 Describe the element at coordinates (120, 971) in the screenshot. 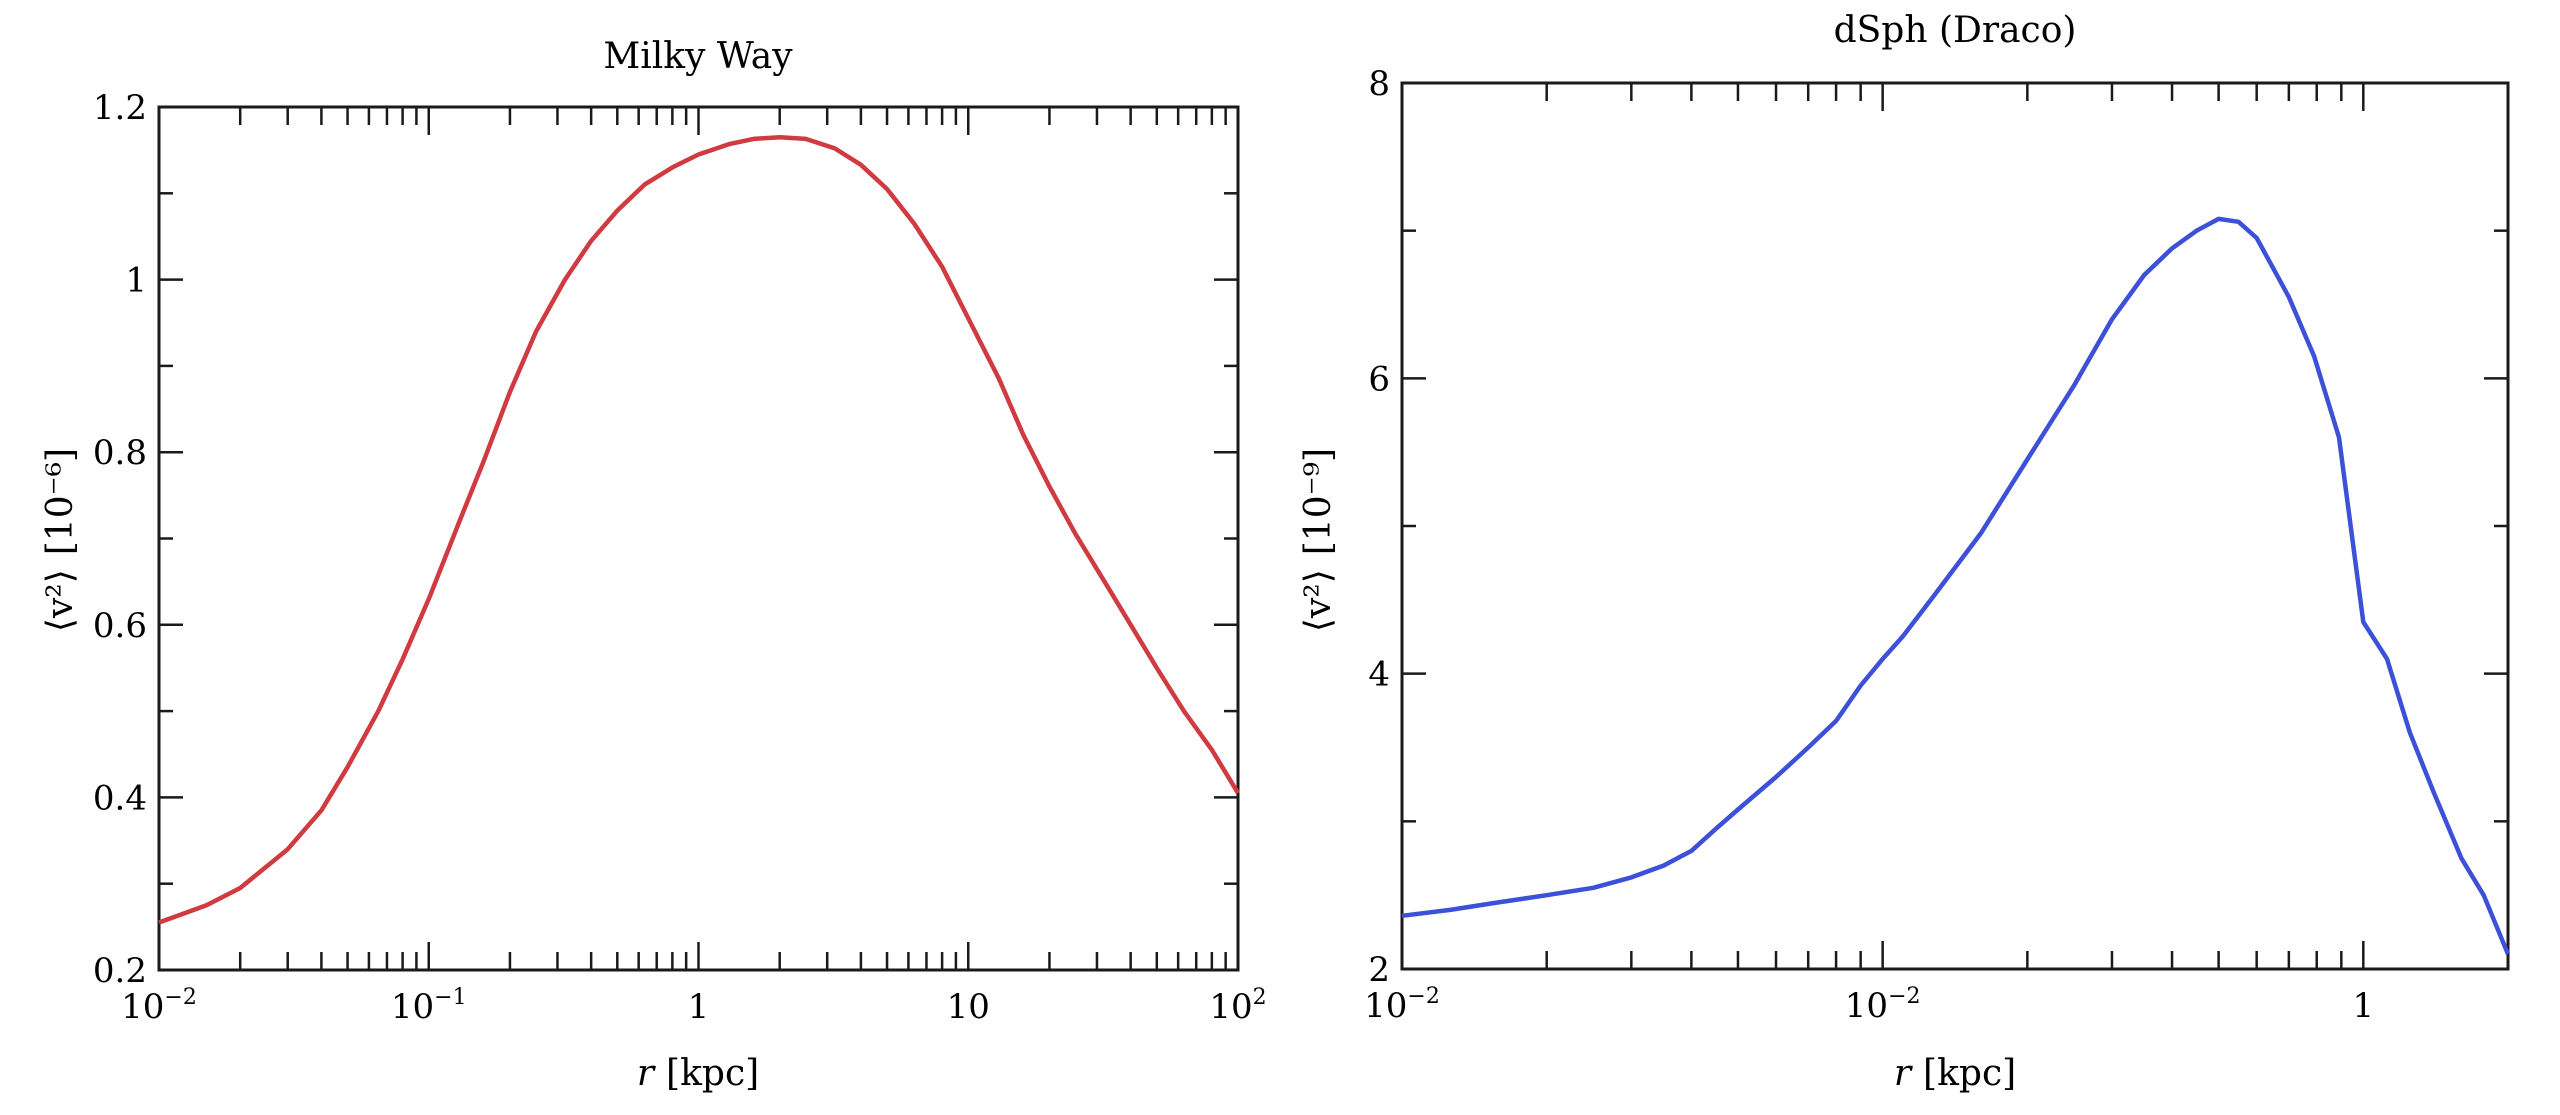

I see `y-tick-label: 0.2` at that location.